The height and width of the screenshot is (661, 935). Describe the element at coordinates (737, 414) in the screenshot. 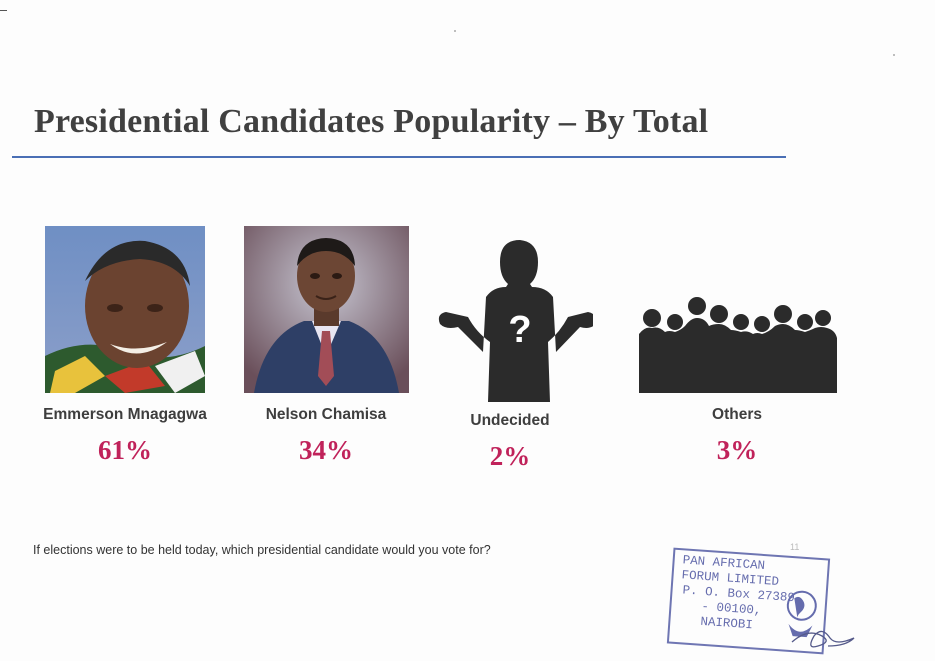

I see `candidate-name: Others` at that location.